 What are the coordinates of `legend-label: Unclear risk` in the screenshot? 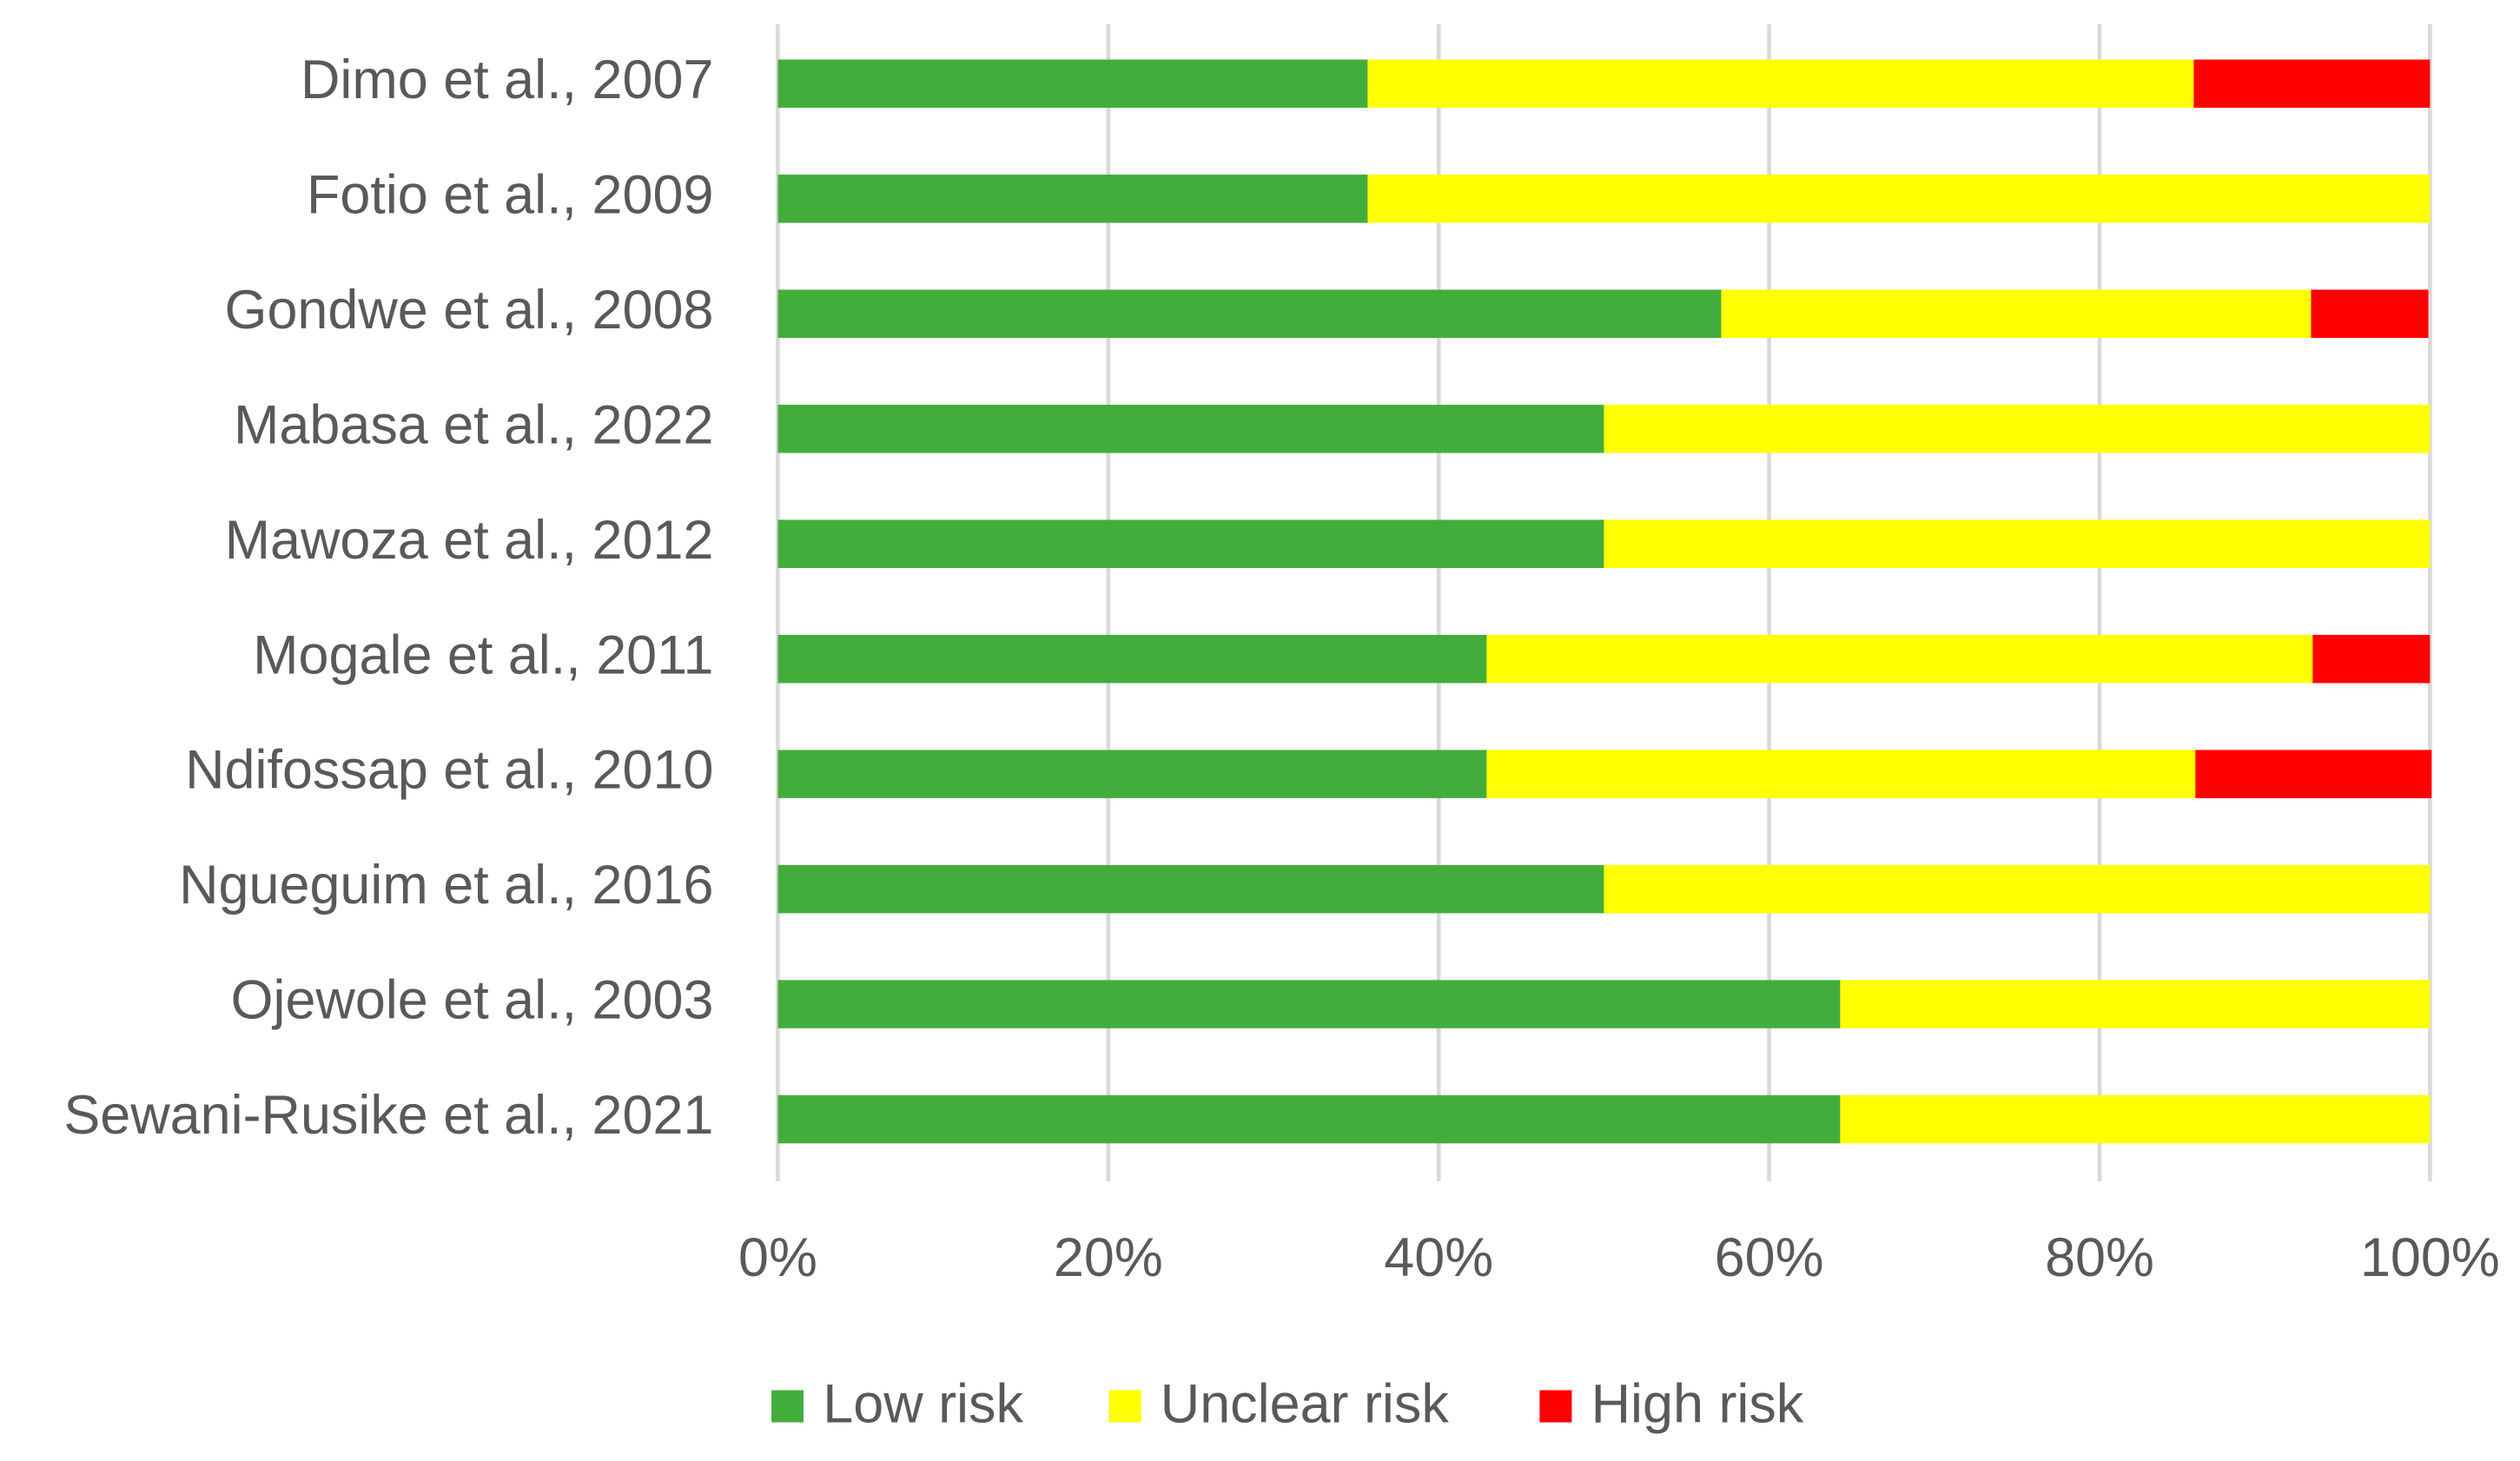 It's located at (1305, 1403).